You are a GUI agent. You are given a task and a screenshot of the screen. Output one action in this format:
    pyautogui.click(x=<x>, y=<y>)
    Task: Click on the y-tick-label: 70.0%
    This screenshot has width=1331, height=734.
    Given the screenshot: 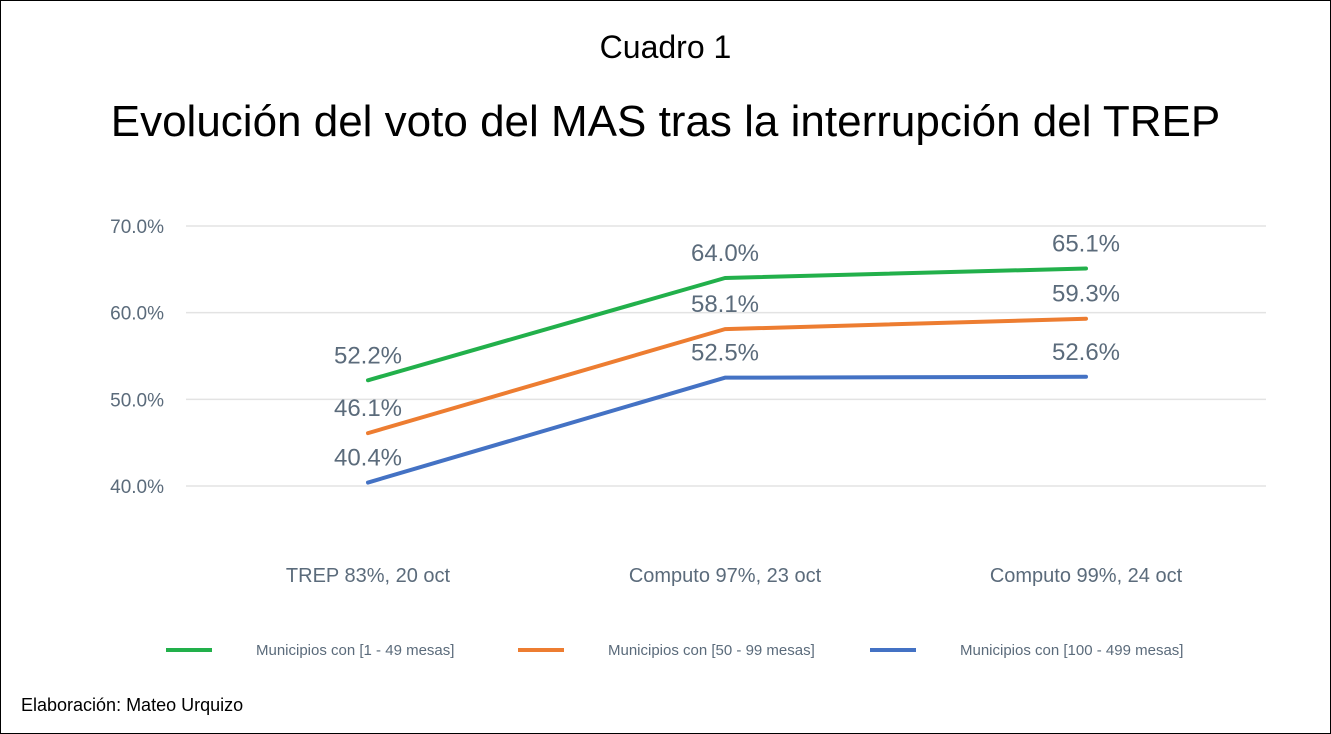 What is the action you would take?
    pyautogui.click(x=137, y=227)
    